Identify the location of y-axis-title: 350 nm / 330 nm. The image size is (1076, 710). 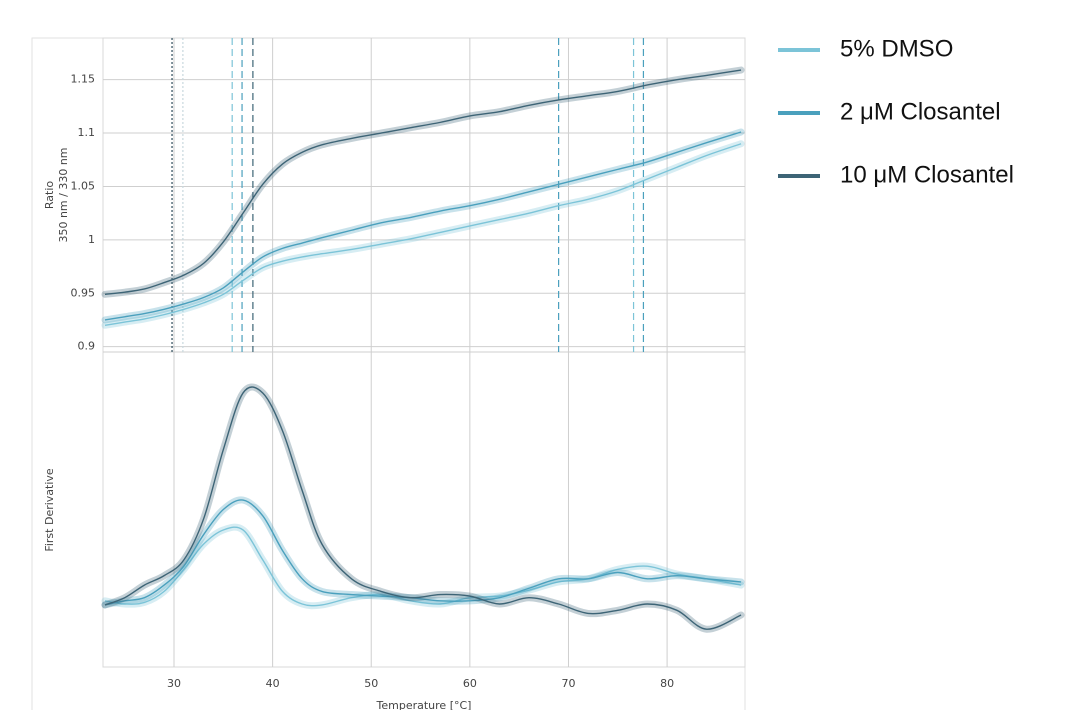
(63, 194).